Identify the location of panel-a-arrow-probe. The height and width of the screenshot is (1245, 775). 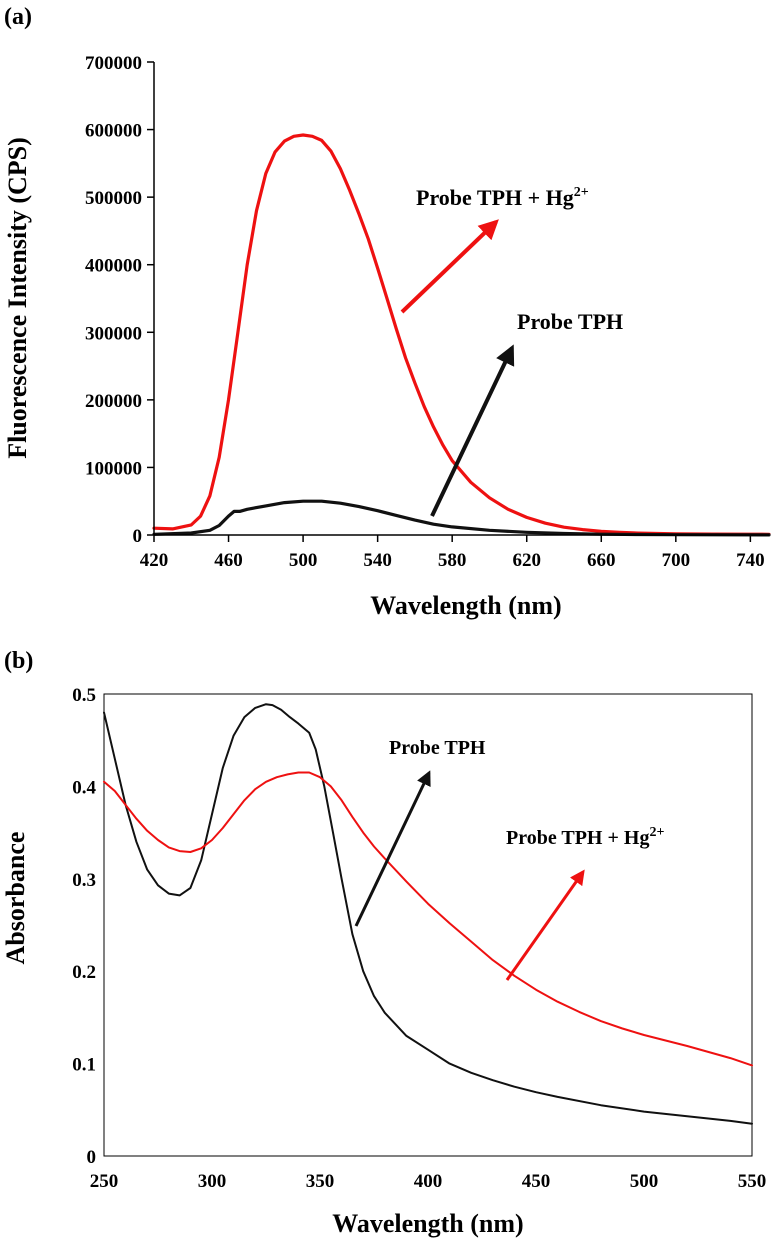
(472, 430).